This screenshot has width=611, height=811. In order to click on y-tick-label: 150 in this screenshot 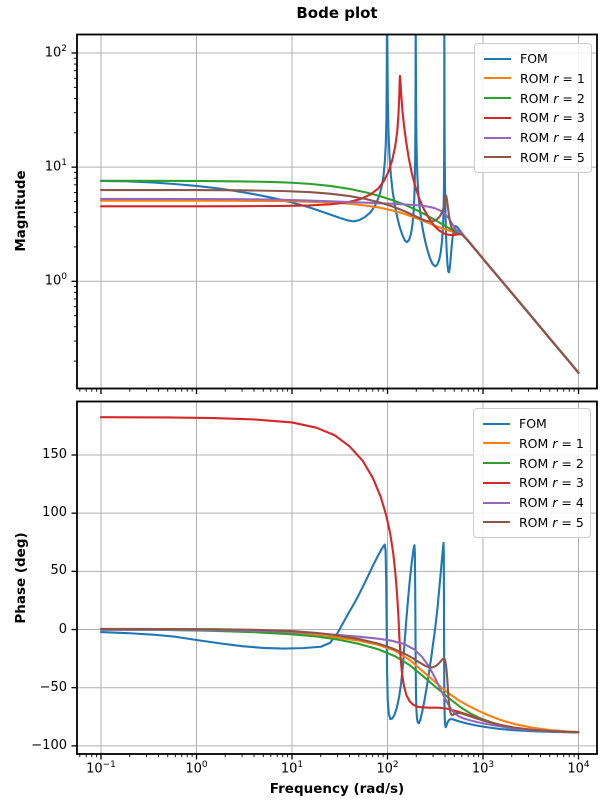, I will do `click(54, 454)`.